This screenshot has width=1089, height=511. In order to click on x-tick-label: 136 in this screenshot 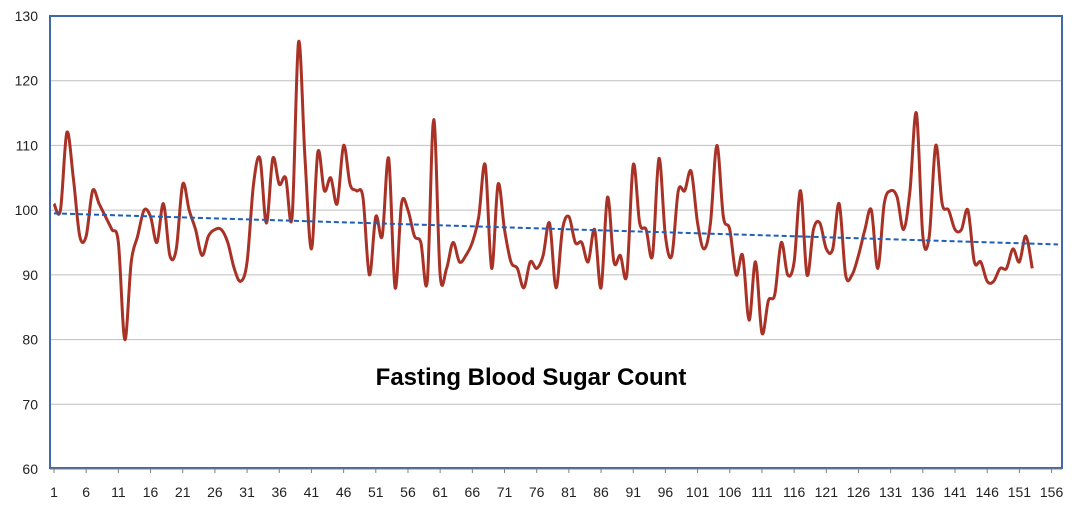, I will do `click(923, 492)`.